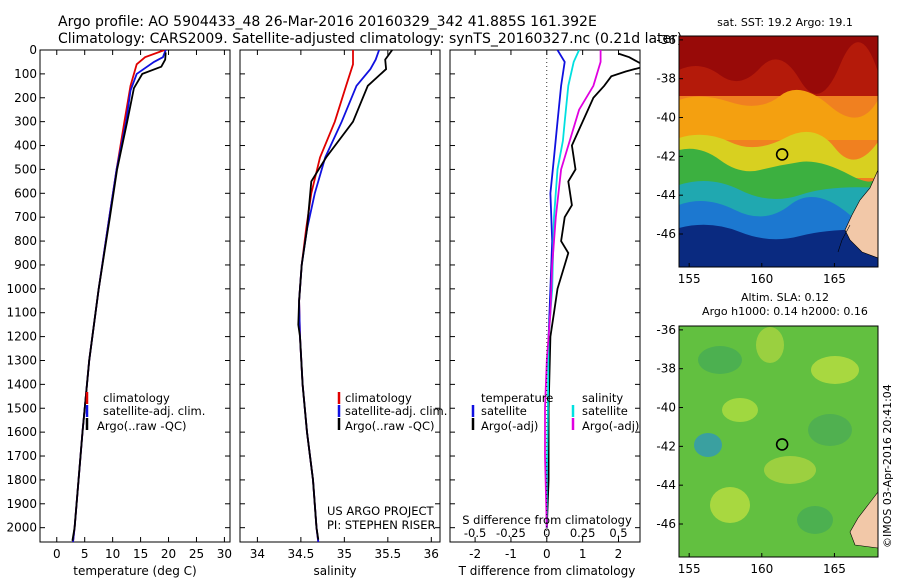  I want to click on sla-map-title: Altim. SLA: 0.12, so click(785, 297).